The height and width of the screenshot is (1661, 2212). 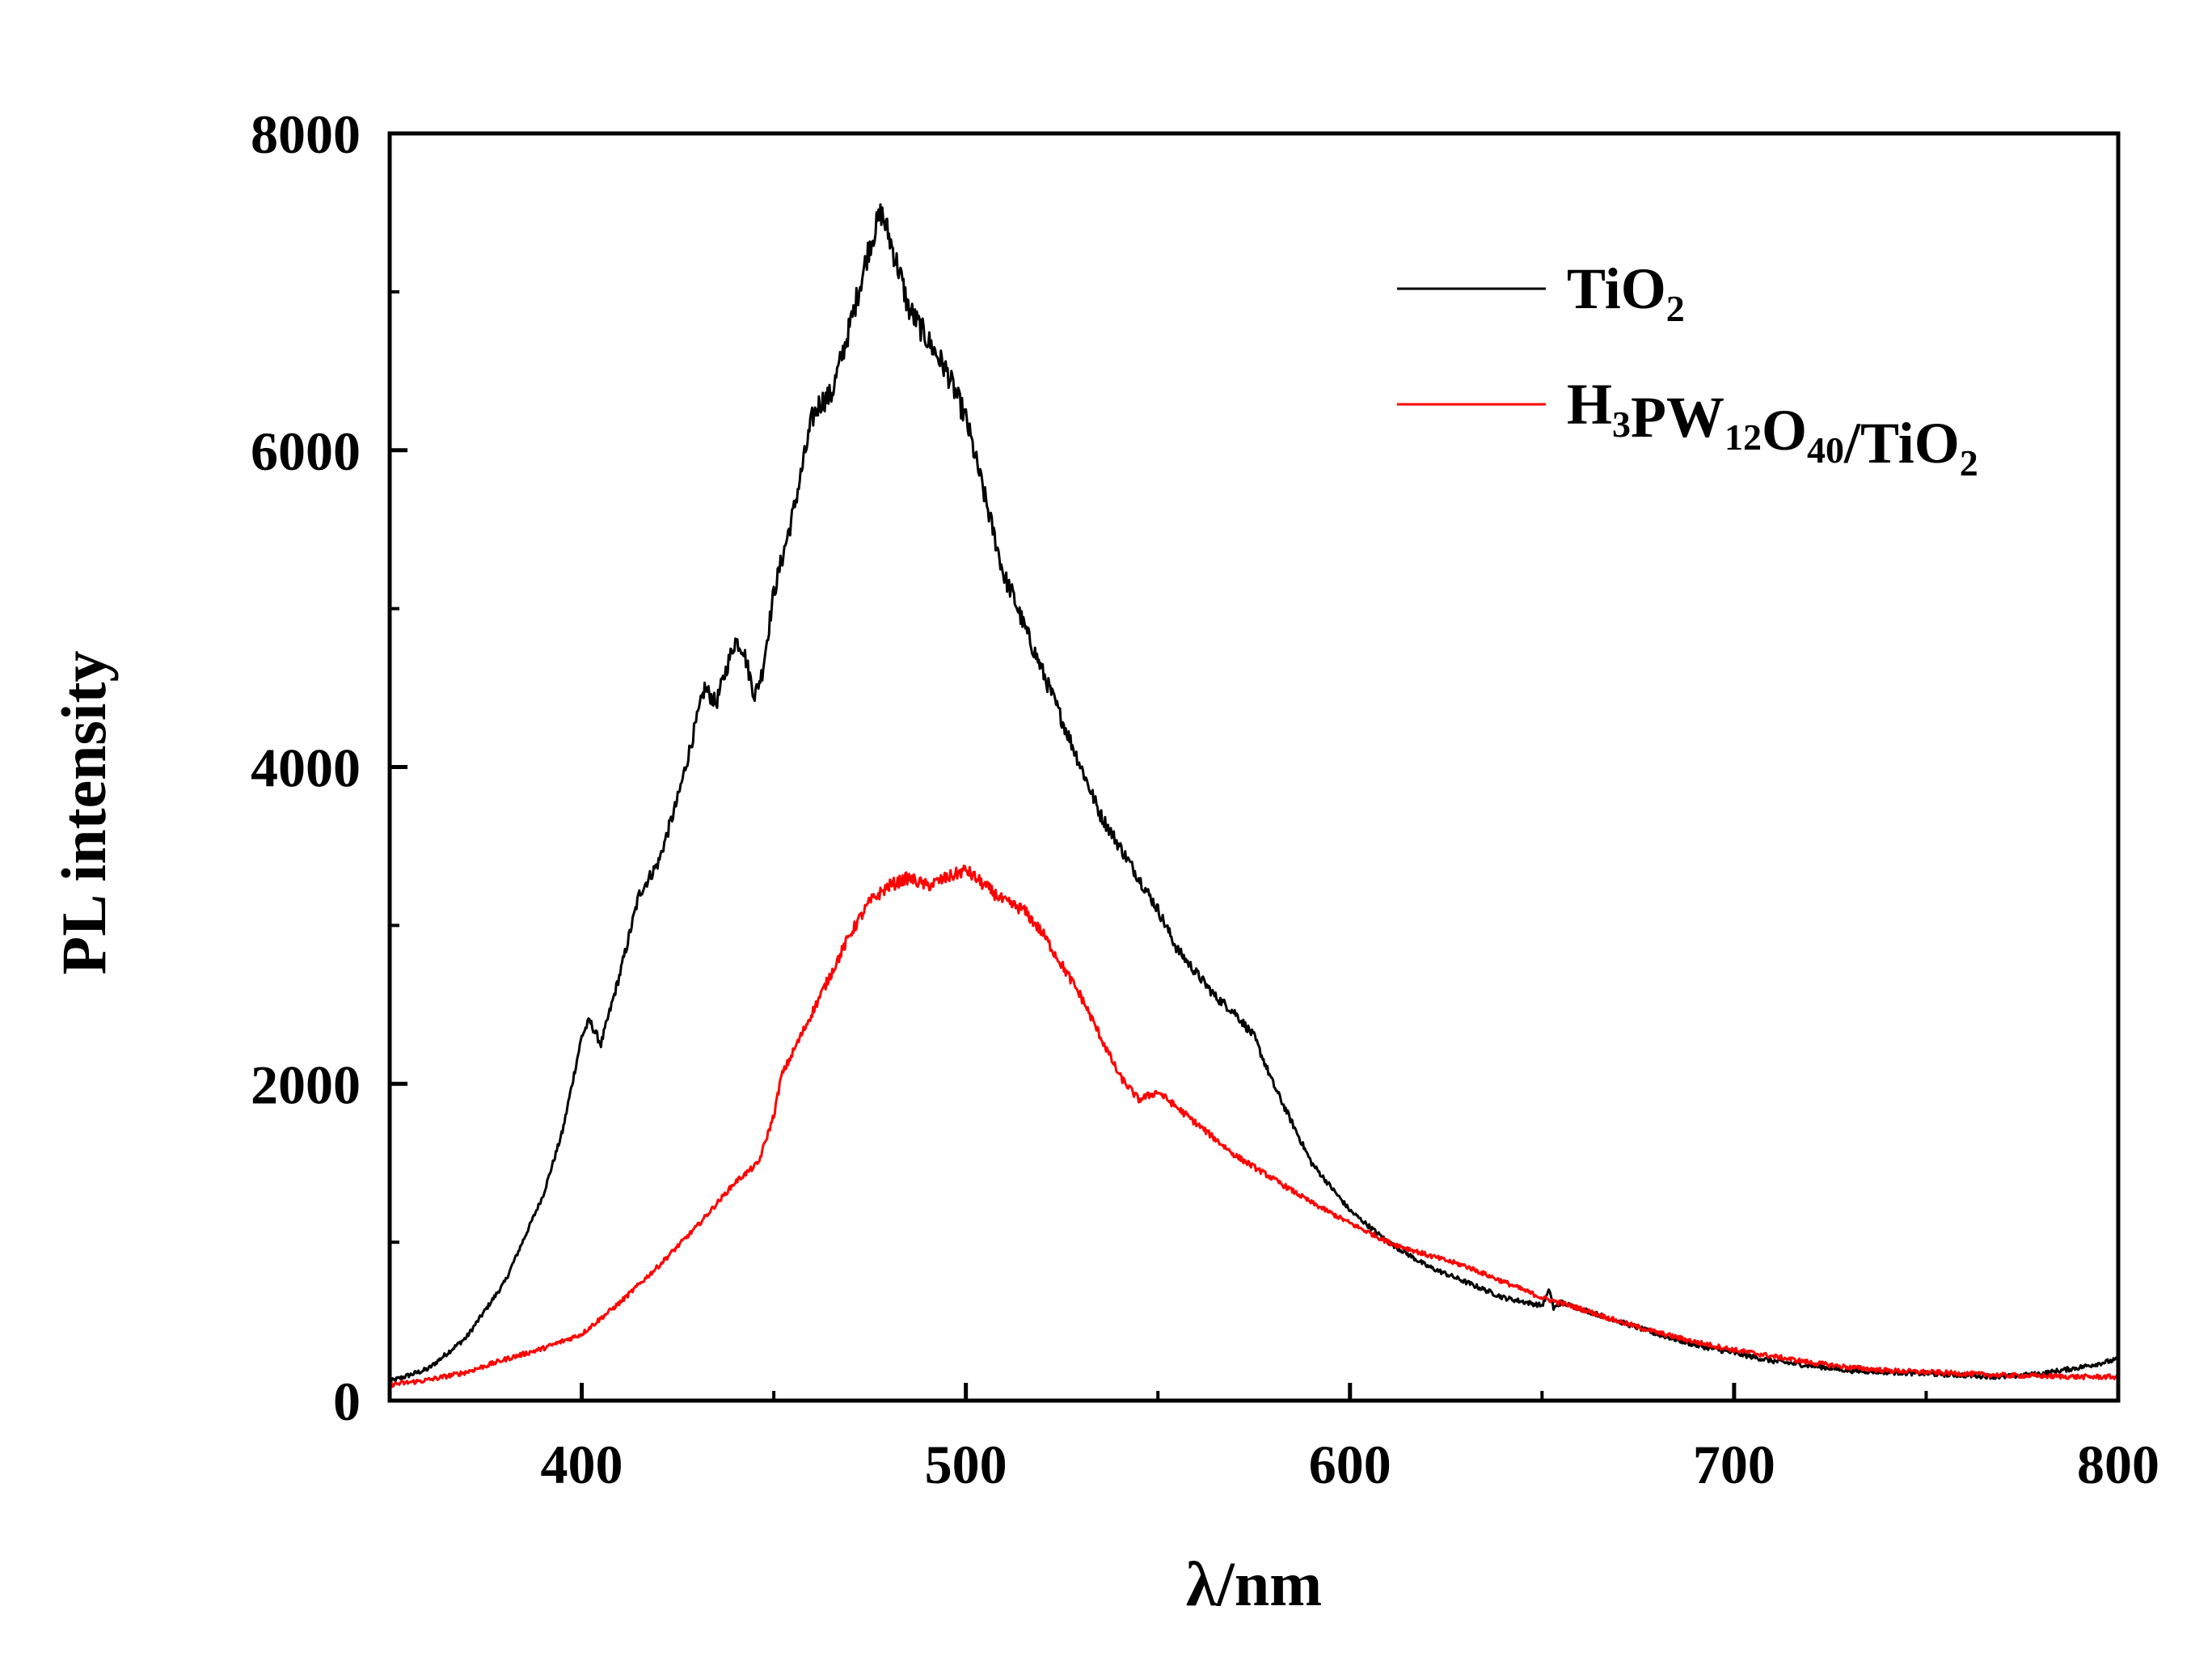 What do you see at coordinates (1734, 1464) in the screenshot?
I see `x-tick-label: 700` at bounding box center [1734, 1464].